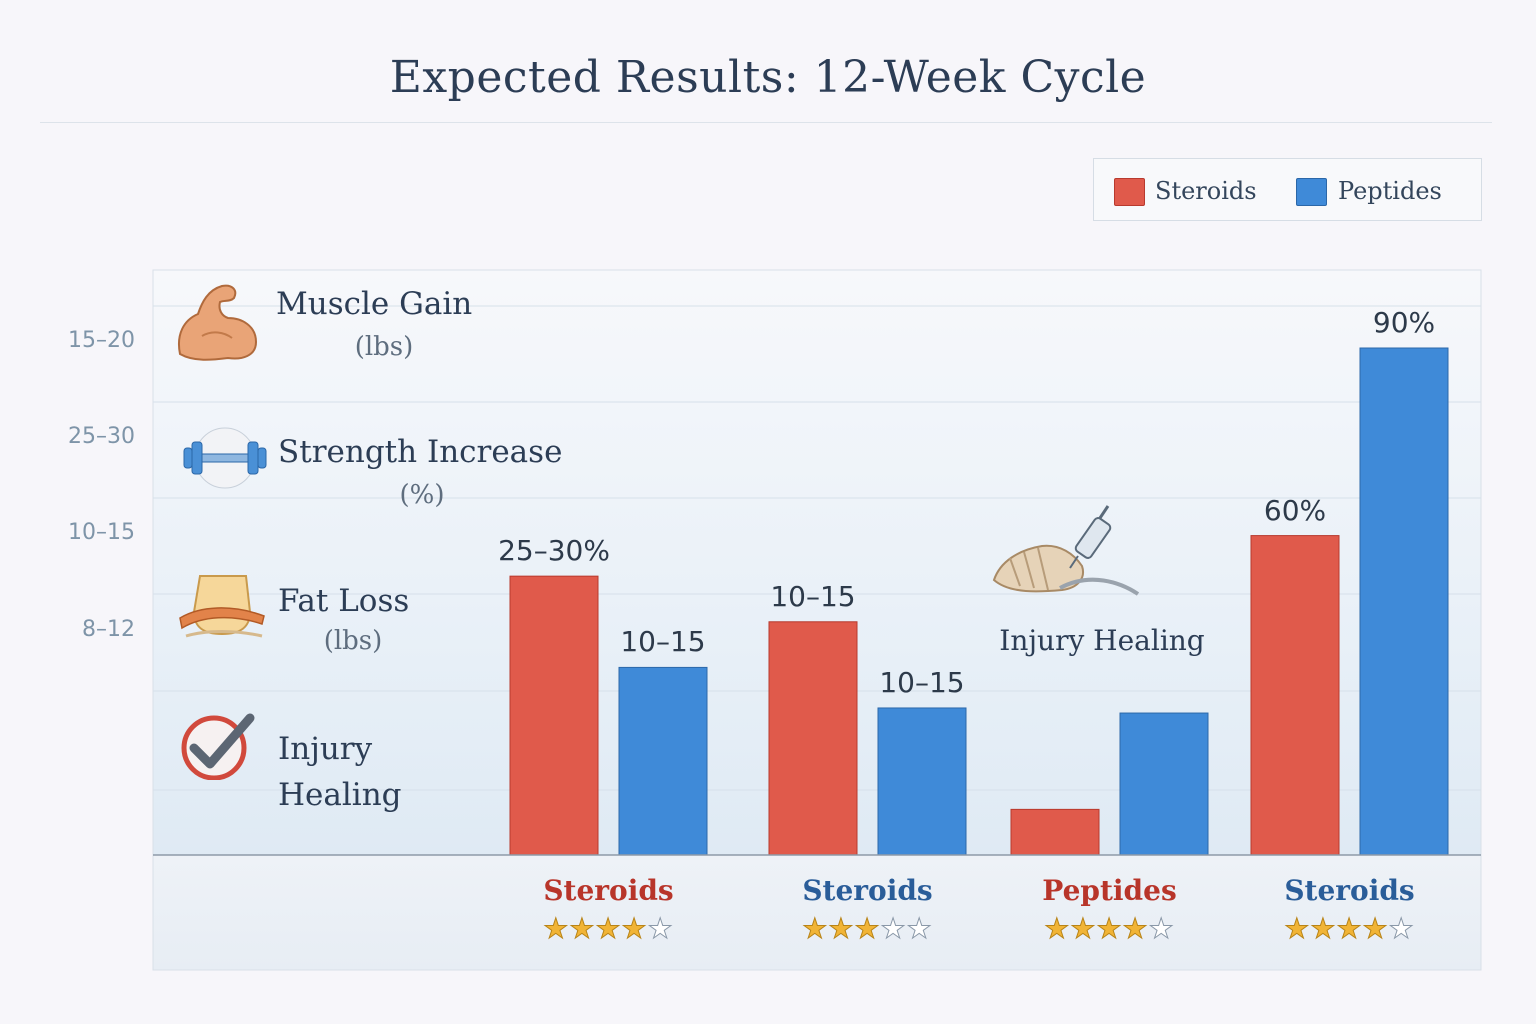 The width and height of the screenshot is (1536, 1024). I want to click on legend-label-steroids: Steroids, so click(1206, 191).